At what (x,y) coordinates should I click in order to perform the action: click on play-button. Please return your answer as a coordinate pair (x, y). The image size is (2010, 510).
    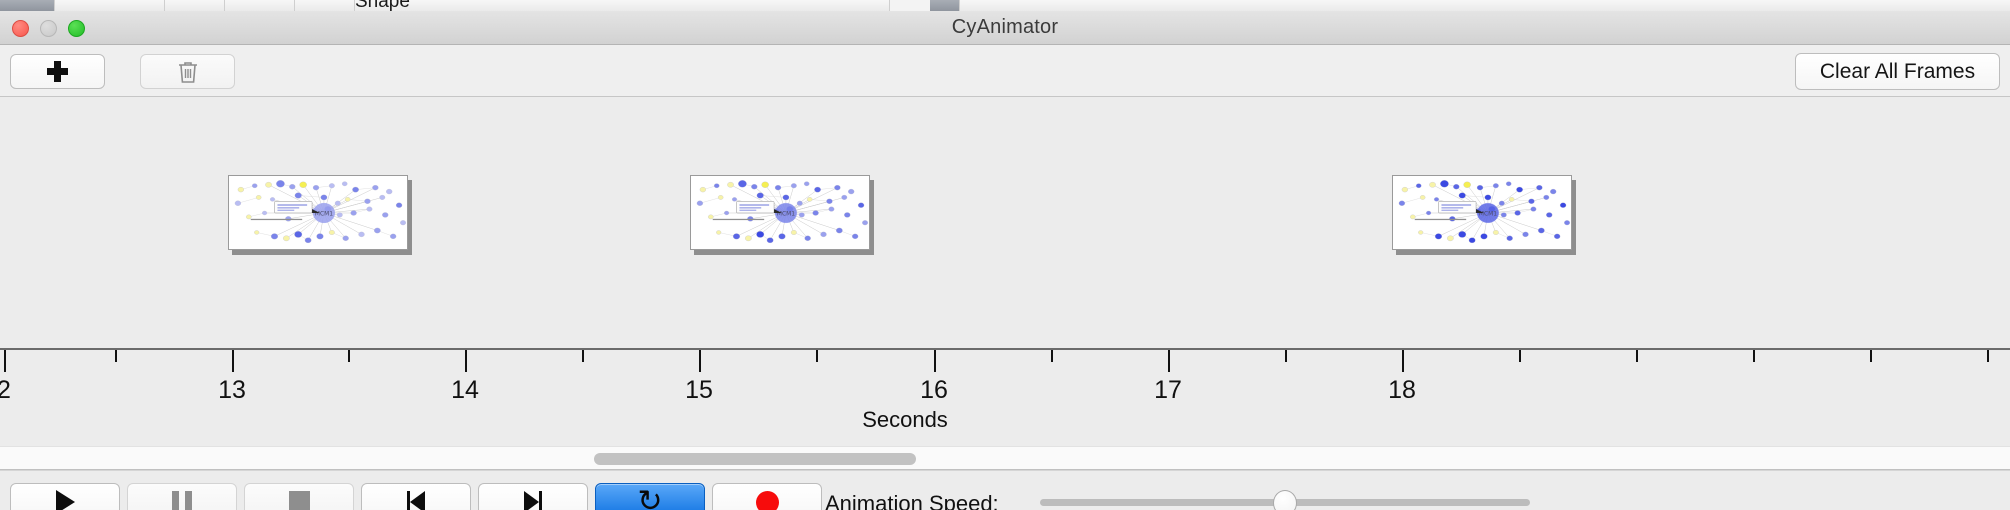
    Looking at the image, I should click on (65, 496).